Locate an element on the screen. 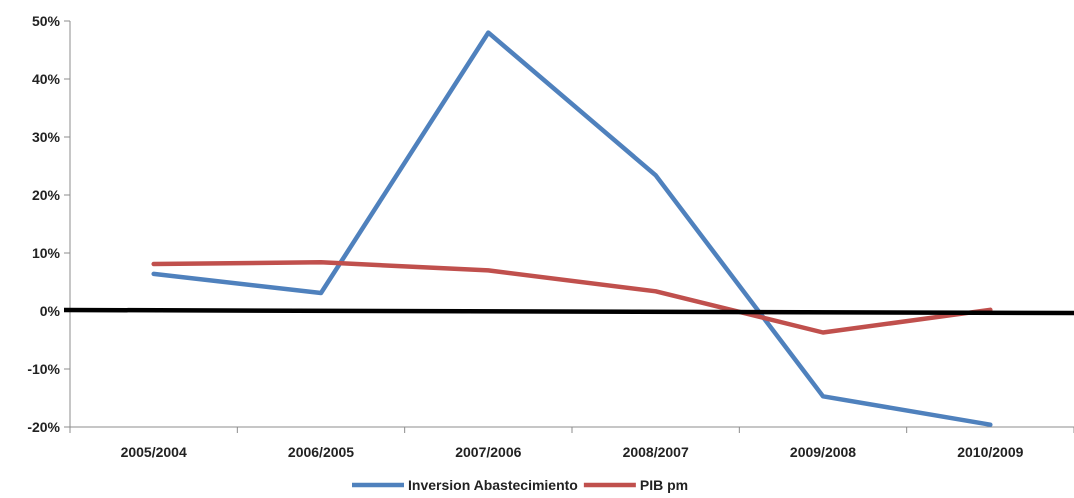  y-tick-label: 20% is located at coordinates (46, 195).